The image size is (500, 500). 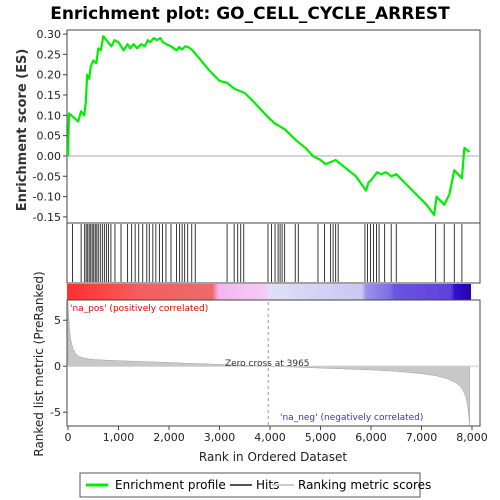 I want to click on ranked-xtick-label: 4,000, so click(x=270, y=437).